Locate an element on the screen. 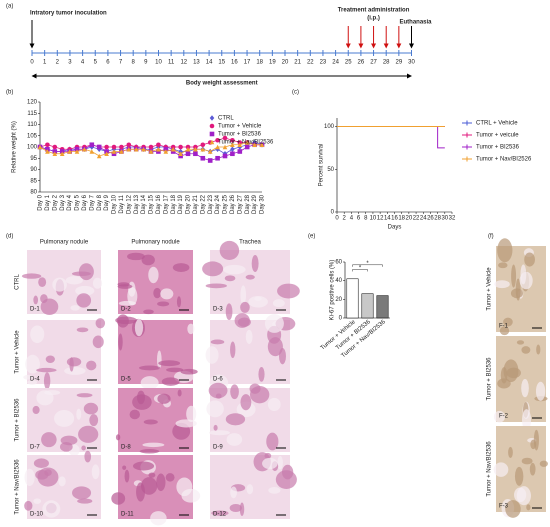 The image size is (550, 527). y-tick-label: 110 is located at coordinates (32, 125).